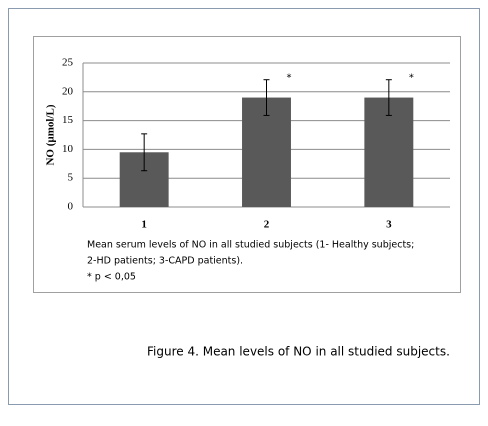 The height and width of the screenshot is (426, 488). What do you see at coordinates (267, 225) in the screenshot?
I see `x-tick-label: 2` at bounding box center [267, 225].